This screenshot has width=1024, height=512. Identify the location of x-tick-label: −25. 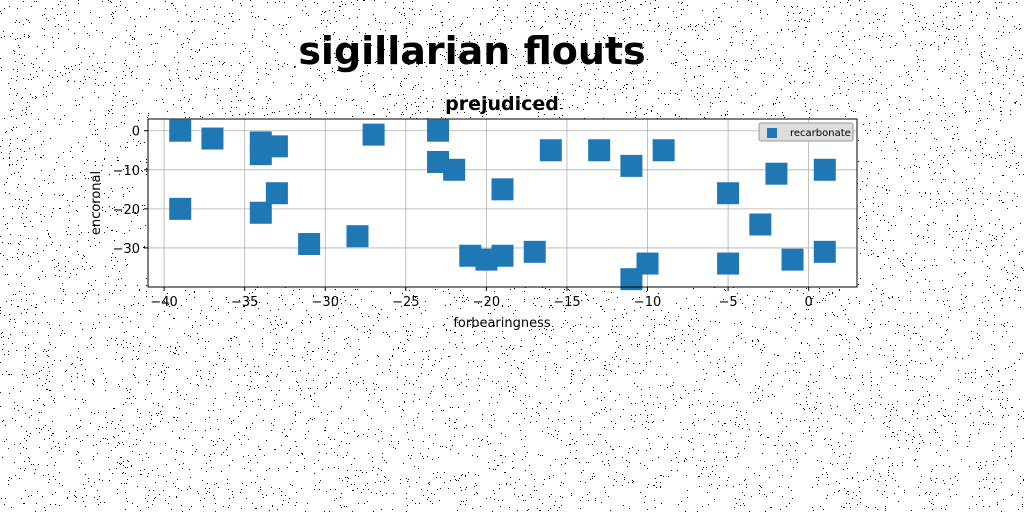
(405, 302).